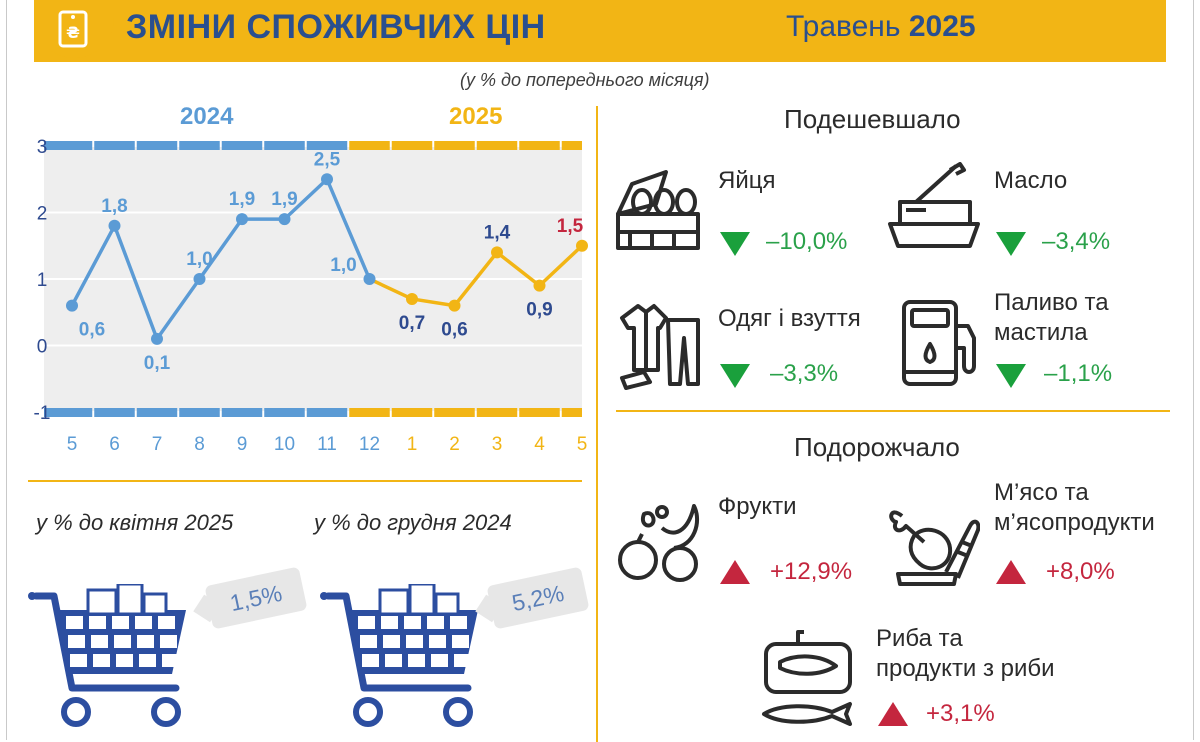  Describe the element at coordinates (1041, 492) in the screenshot. I see `item-meat-label-line1: М’ясо та` at that location.